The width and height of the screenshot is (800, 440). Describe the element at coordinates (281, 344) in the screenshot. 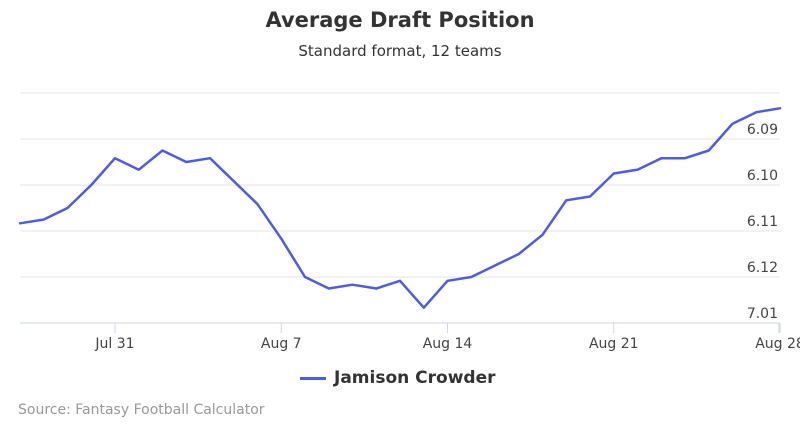

I see `x-tick-label: Aug 7` at that location.